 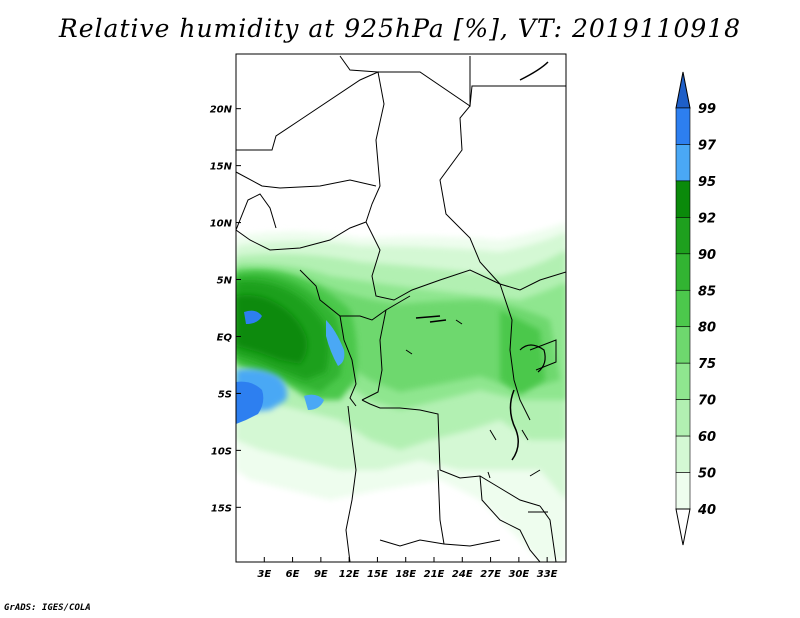 What do you see at coordinates (407, 568) in the screenshot?
I see `longitude-axis: 3E 6E 9E 12E 15E 18E 21E 24E 27E 30E 33E` at bounding box center [407, 568].